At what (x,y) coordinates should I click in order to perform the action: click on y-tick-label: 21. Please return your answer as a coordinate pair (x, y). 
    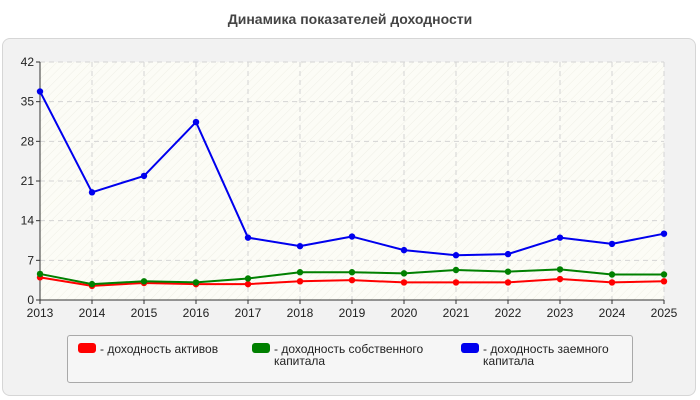
    Looking at the image, I should click on (28, 181).